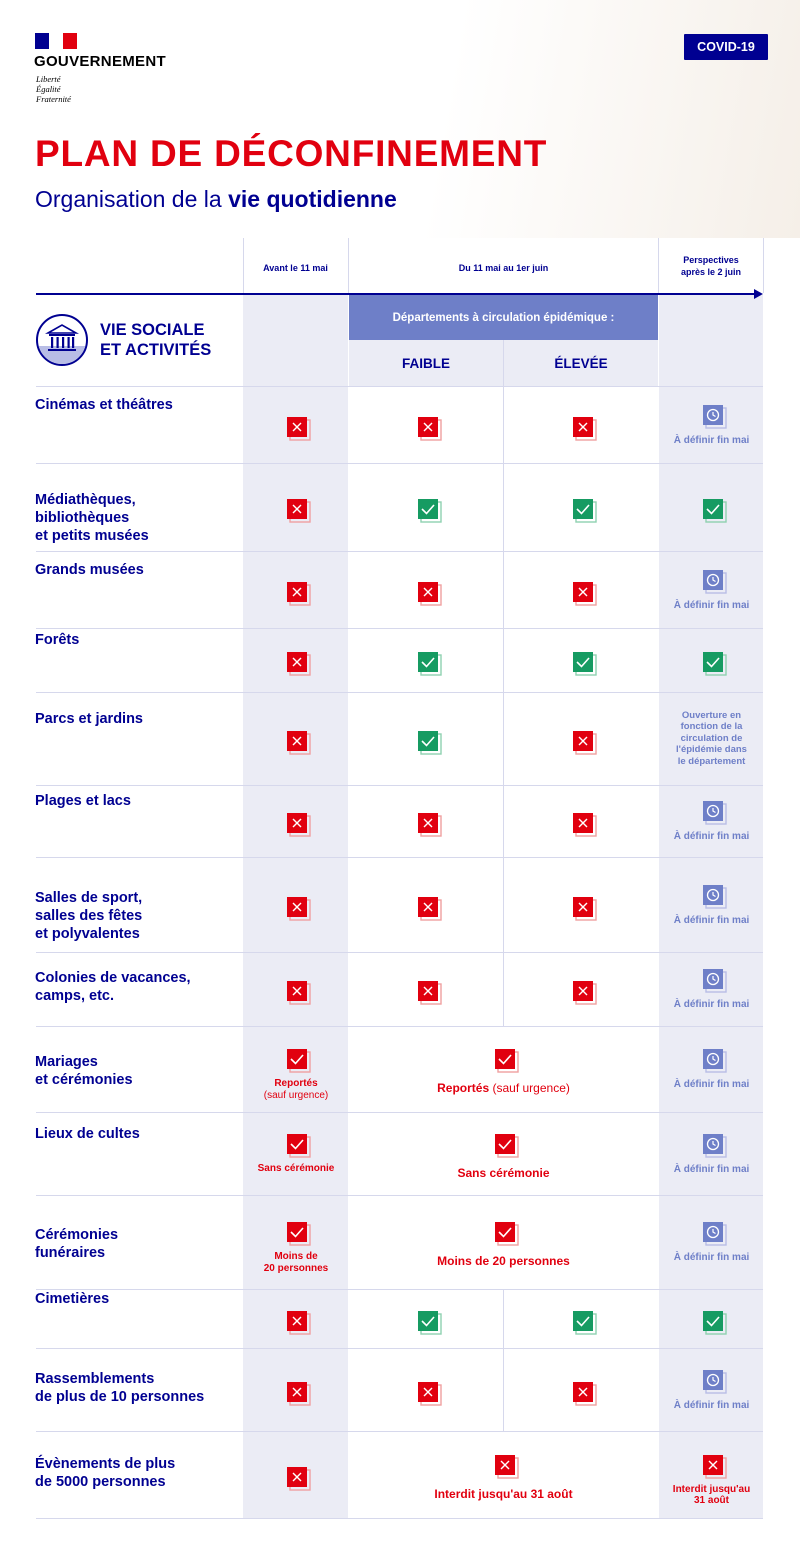 The image size is (800, 1549). I want to click on row-label-line: Colonies de vacances,, so click(113, 978).